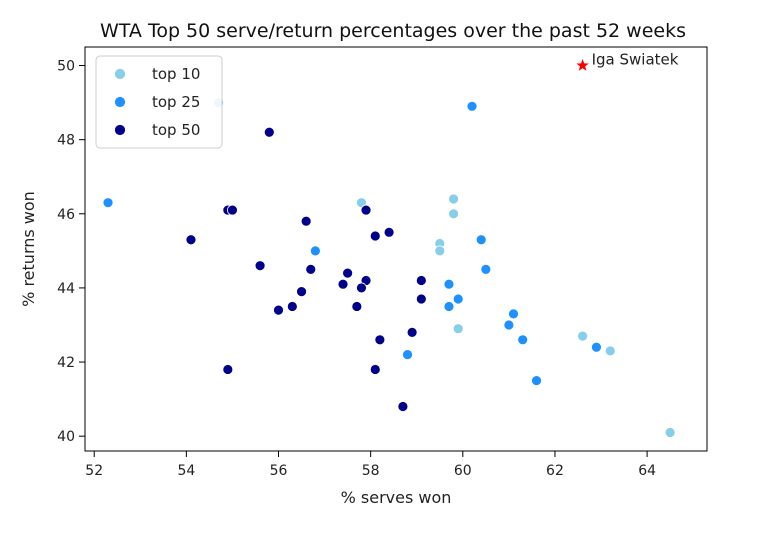 This screenshot has height=535, width=777. I want to click on x-tick-label: 60, so click(463, 471).